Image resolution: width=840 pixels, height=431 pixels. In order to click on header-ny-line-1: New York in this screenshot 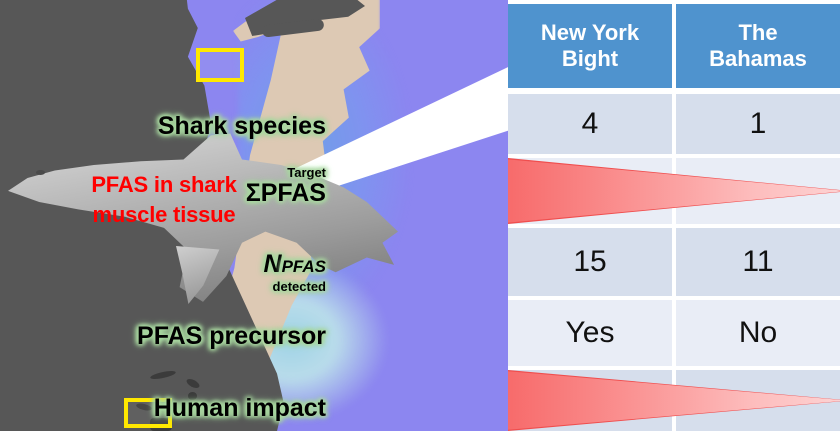, I will do `click(590, 32)`.